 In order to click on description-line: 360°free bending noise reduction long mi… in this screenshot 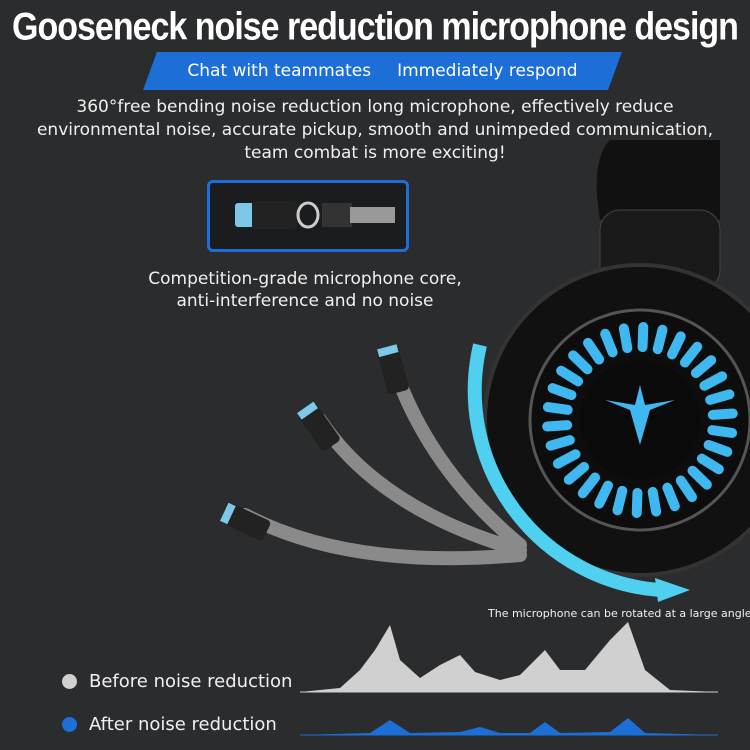, I will do `click(375, 107)`.